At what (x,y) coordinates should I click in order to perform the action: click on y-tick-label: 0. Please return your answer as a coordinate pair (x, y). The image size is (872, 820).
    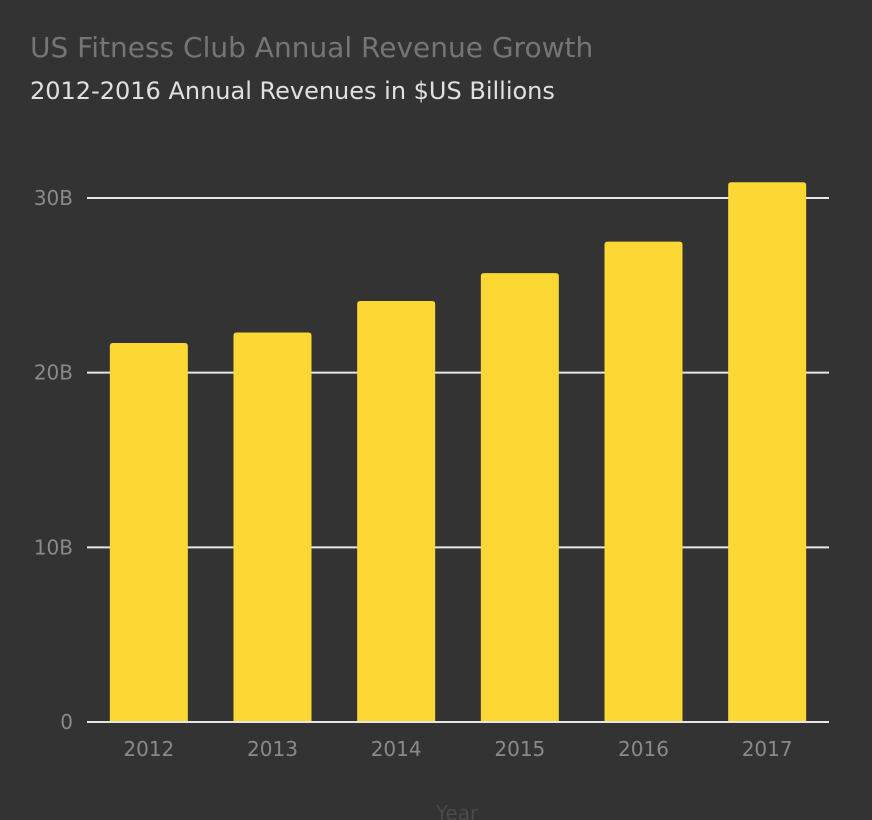
    Looking at the image, I should click on (66, 722).